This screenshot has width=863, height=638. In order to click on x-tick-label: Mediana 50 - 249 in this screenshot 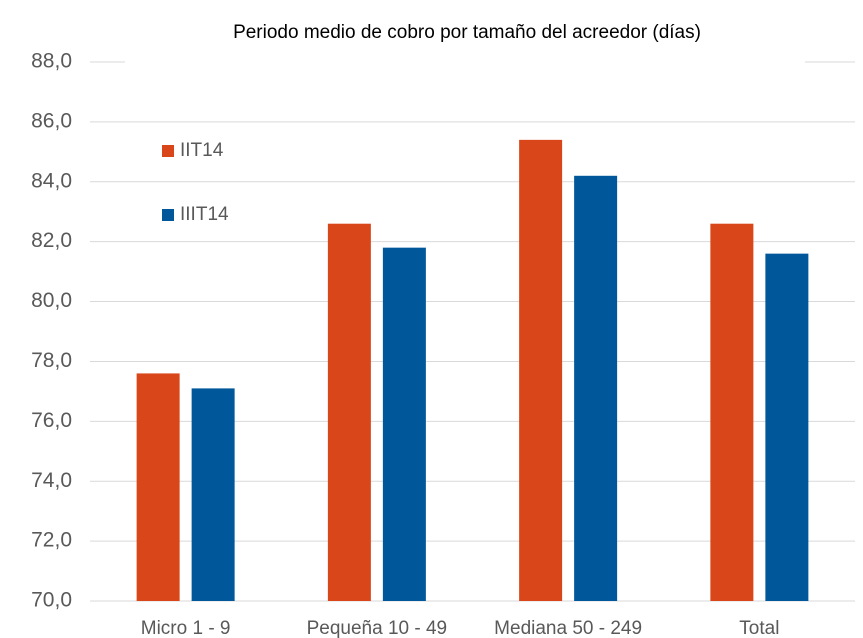, I will do `click(568, 628)`.